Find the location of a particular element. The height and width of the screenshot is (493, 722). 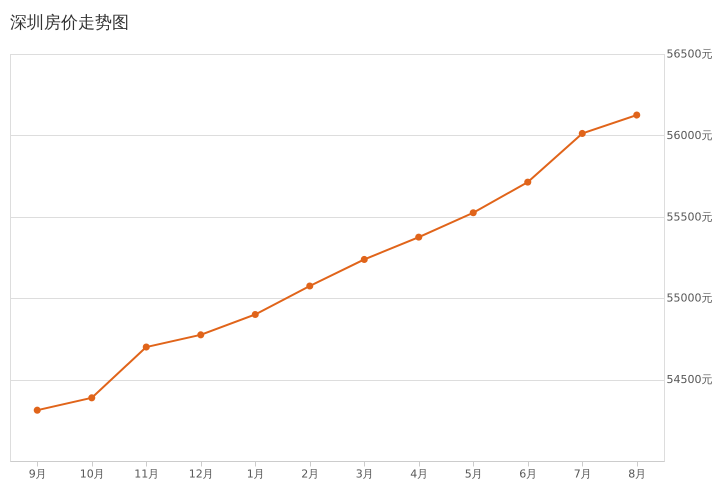

x-tick-label: 7月 is located at coordinates (583, 474).